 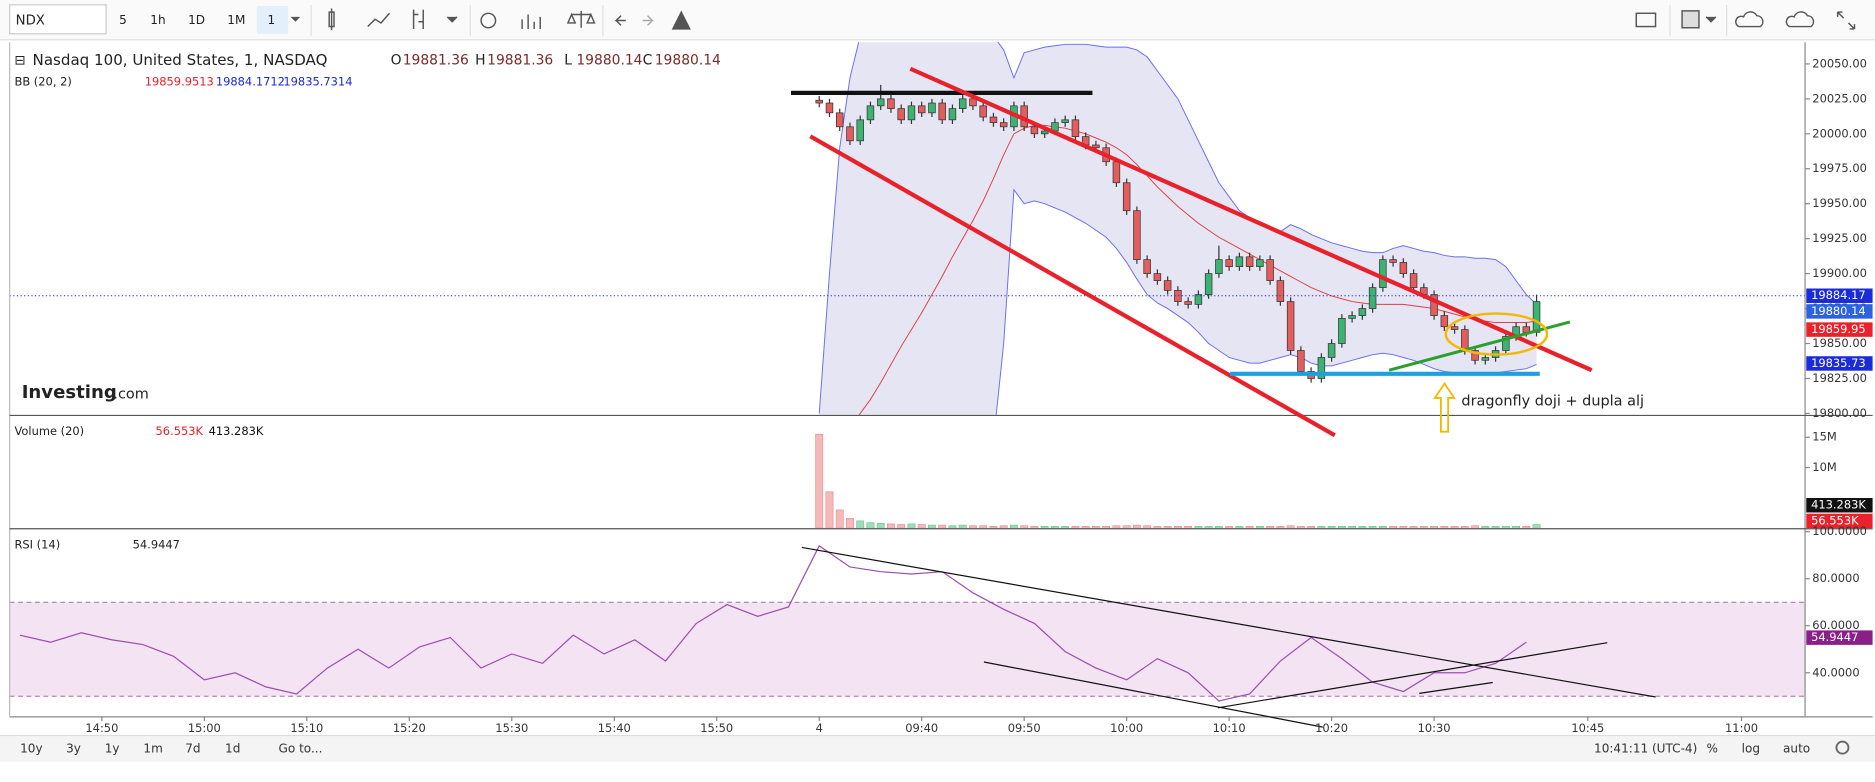 I want to click on indicators-icon, so click(x=531, y=21).